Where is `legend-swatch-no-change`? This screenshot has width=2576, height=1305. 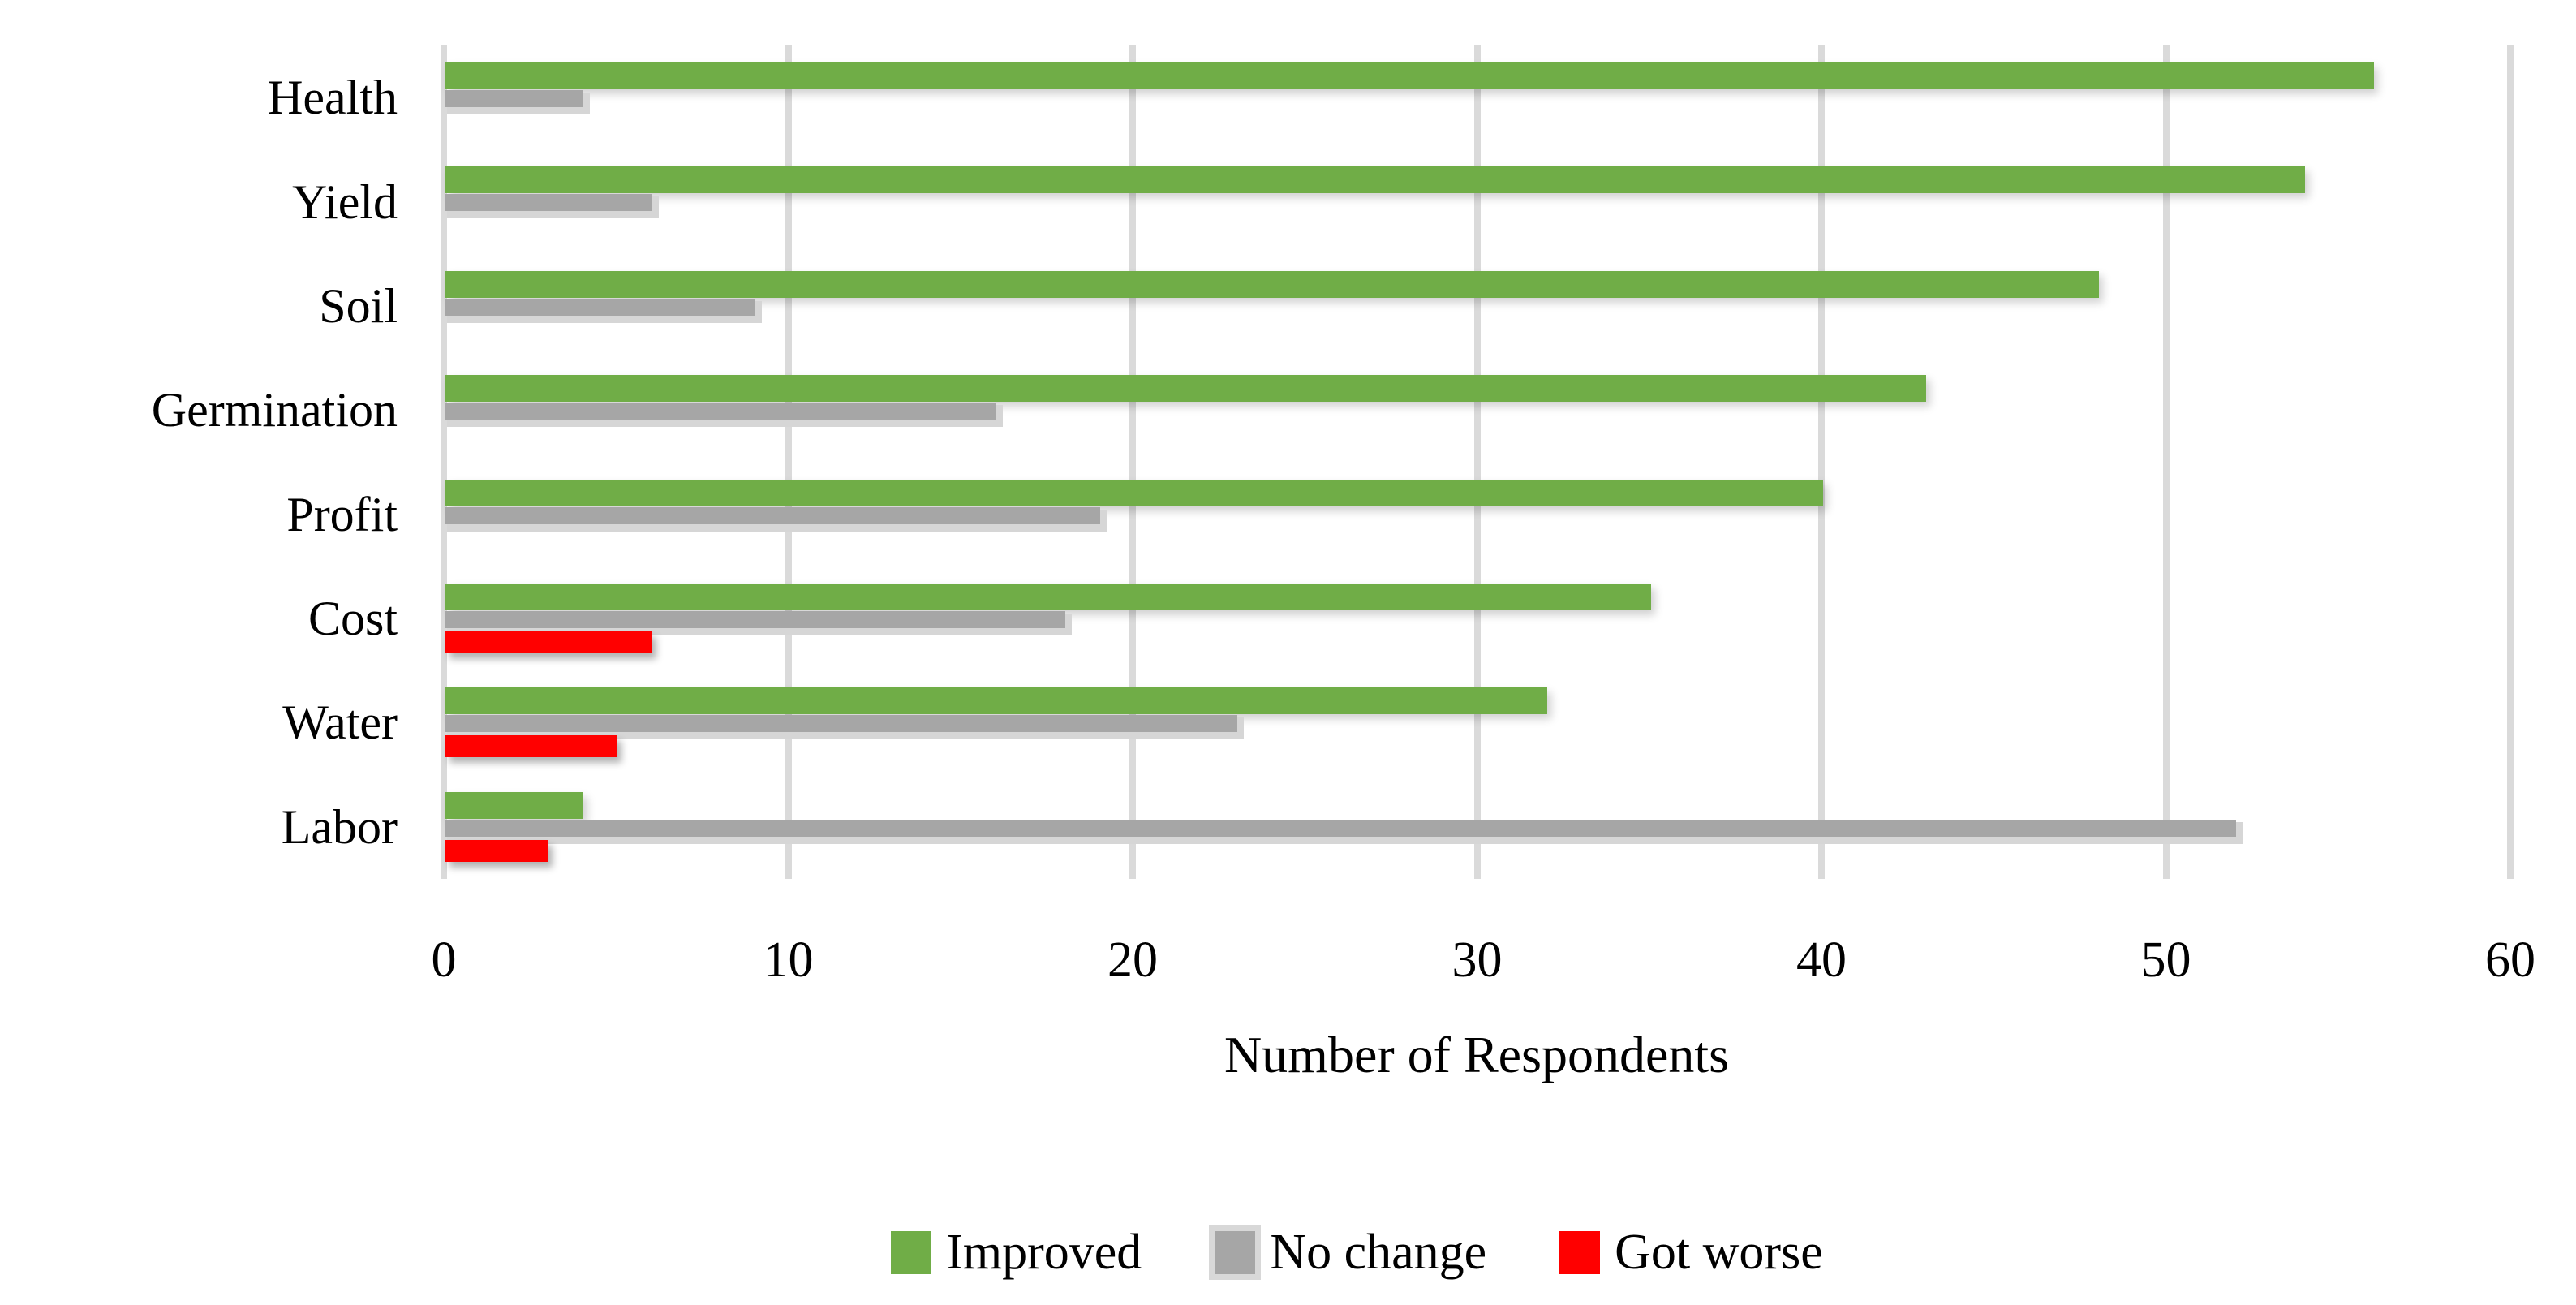 legend-swatch-no-change is located at coordinates (1235, 1252).